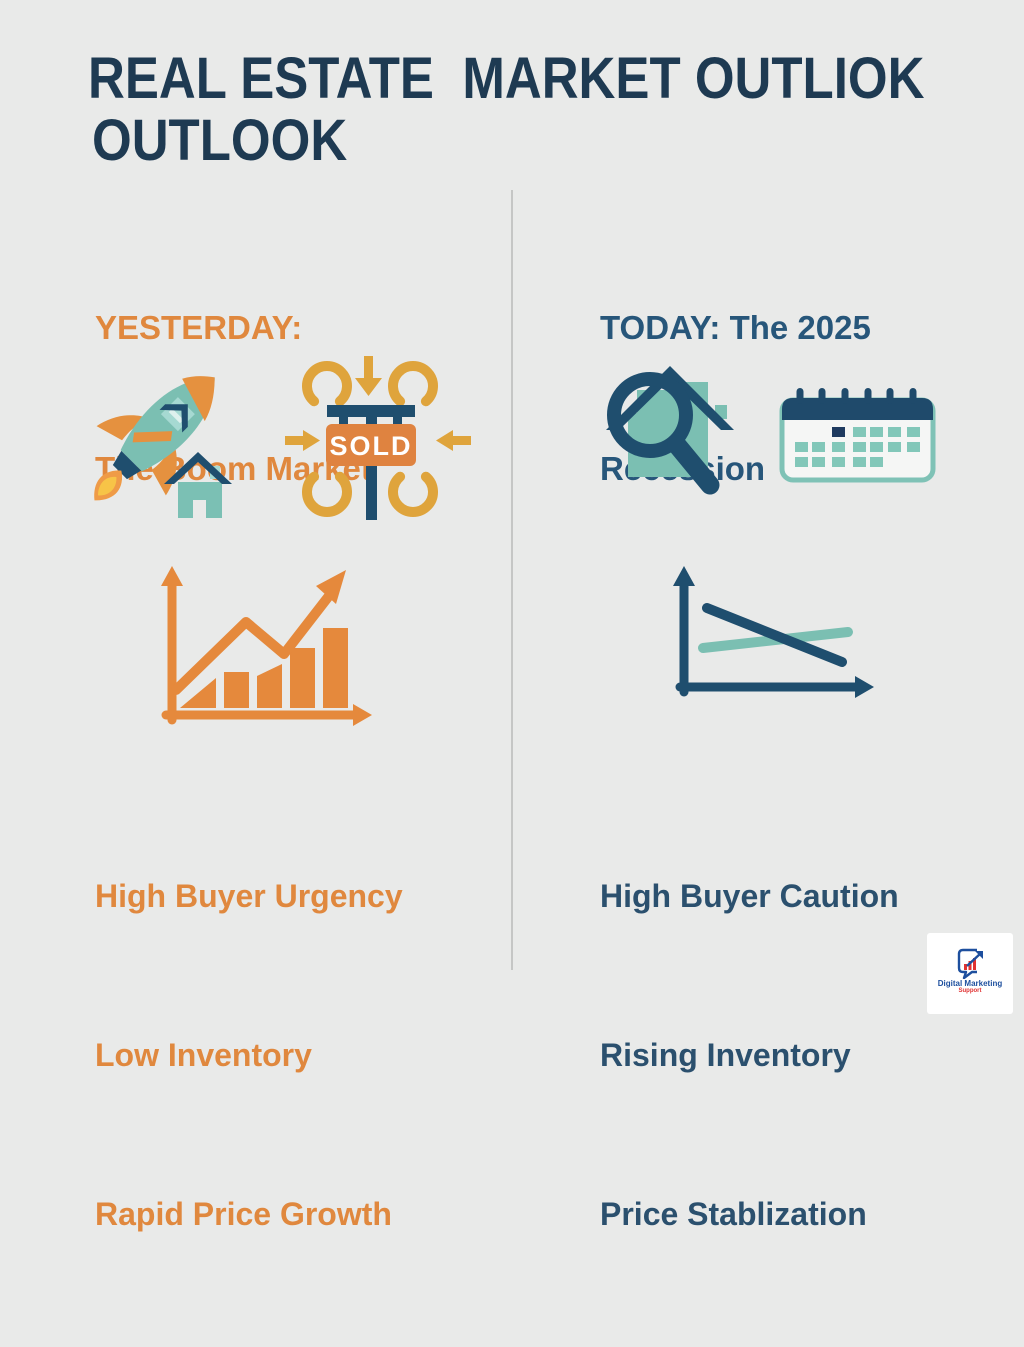  Describe the element at coordinates (970, 983) in the screenshot. I see `logo-name: Digital Marketing` at that location.